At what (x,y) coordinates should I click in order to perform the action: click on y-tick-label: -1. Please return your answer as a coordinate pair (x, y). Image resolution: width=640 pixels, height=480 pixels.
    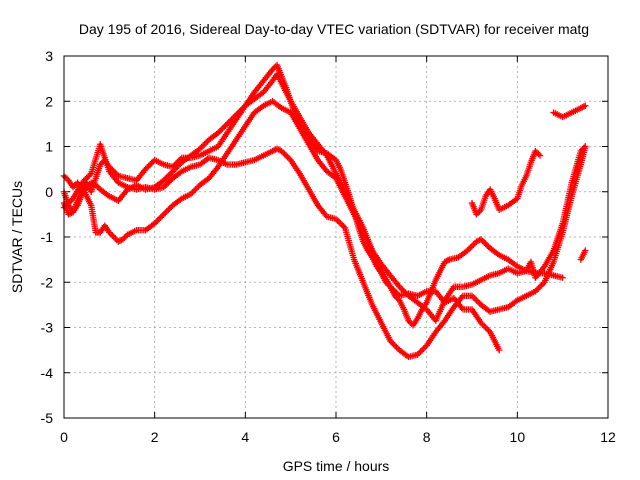
    Looking at the image, I should click on (47, 237).